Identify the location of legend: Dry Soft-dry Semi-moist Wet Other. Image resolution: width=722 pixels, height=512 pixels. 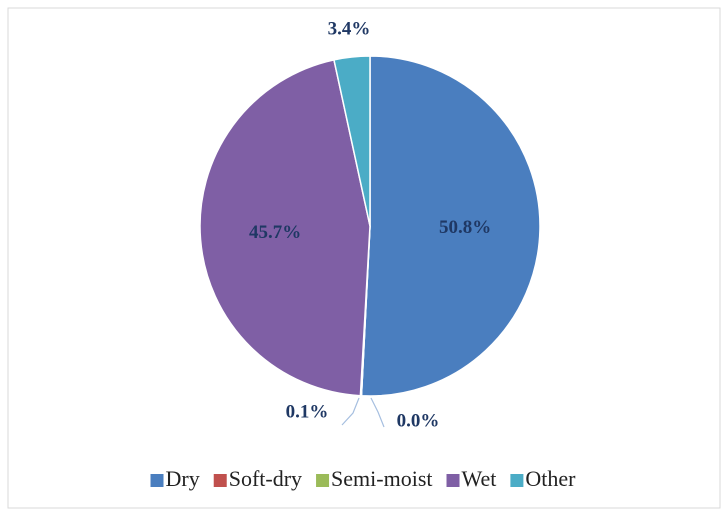
(363, 478).